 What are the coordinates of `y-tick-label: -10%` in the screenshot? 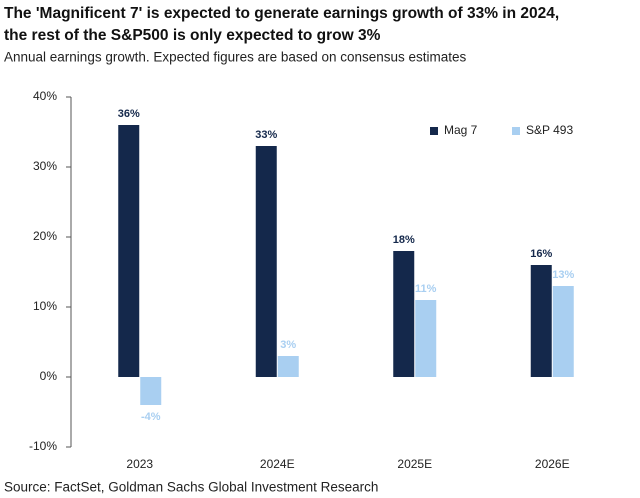 It's located at (43, 446).